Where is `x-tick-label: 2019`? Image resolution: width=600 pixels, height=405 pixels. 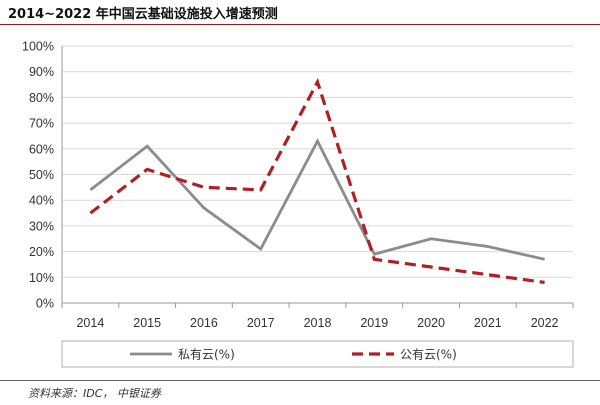 x-tick-label: 2019 is located at coordinates (374, 323).